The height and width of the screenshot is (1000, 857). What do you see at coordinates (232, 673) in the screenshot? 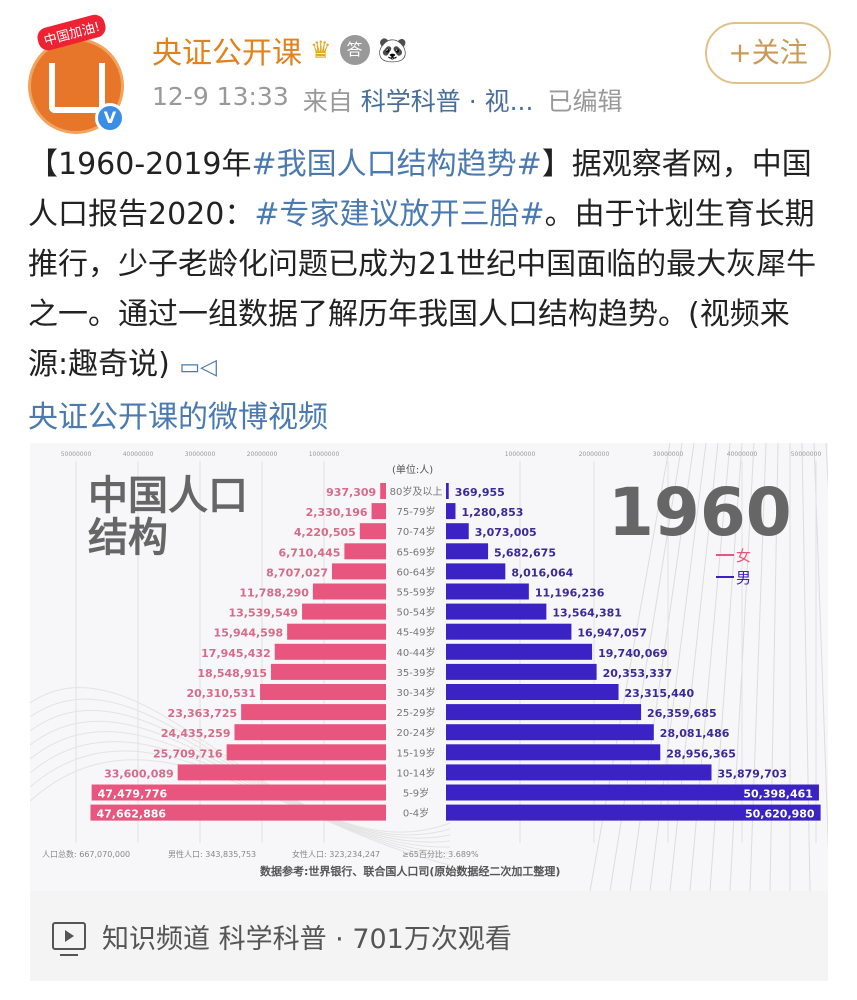
I see `female-value-label: 18,548,915` at bounding box center [232, 673].